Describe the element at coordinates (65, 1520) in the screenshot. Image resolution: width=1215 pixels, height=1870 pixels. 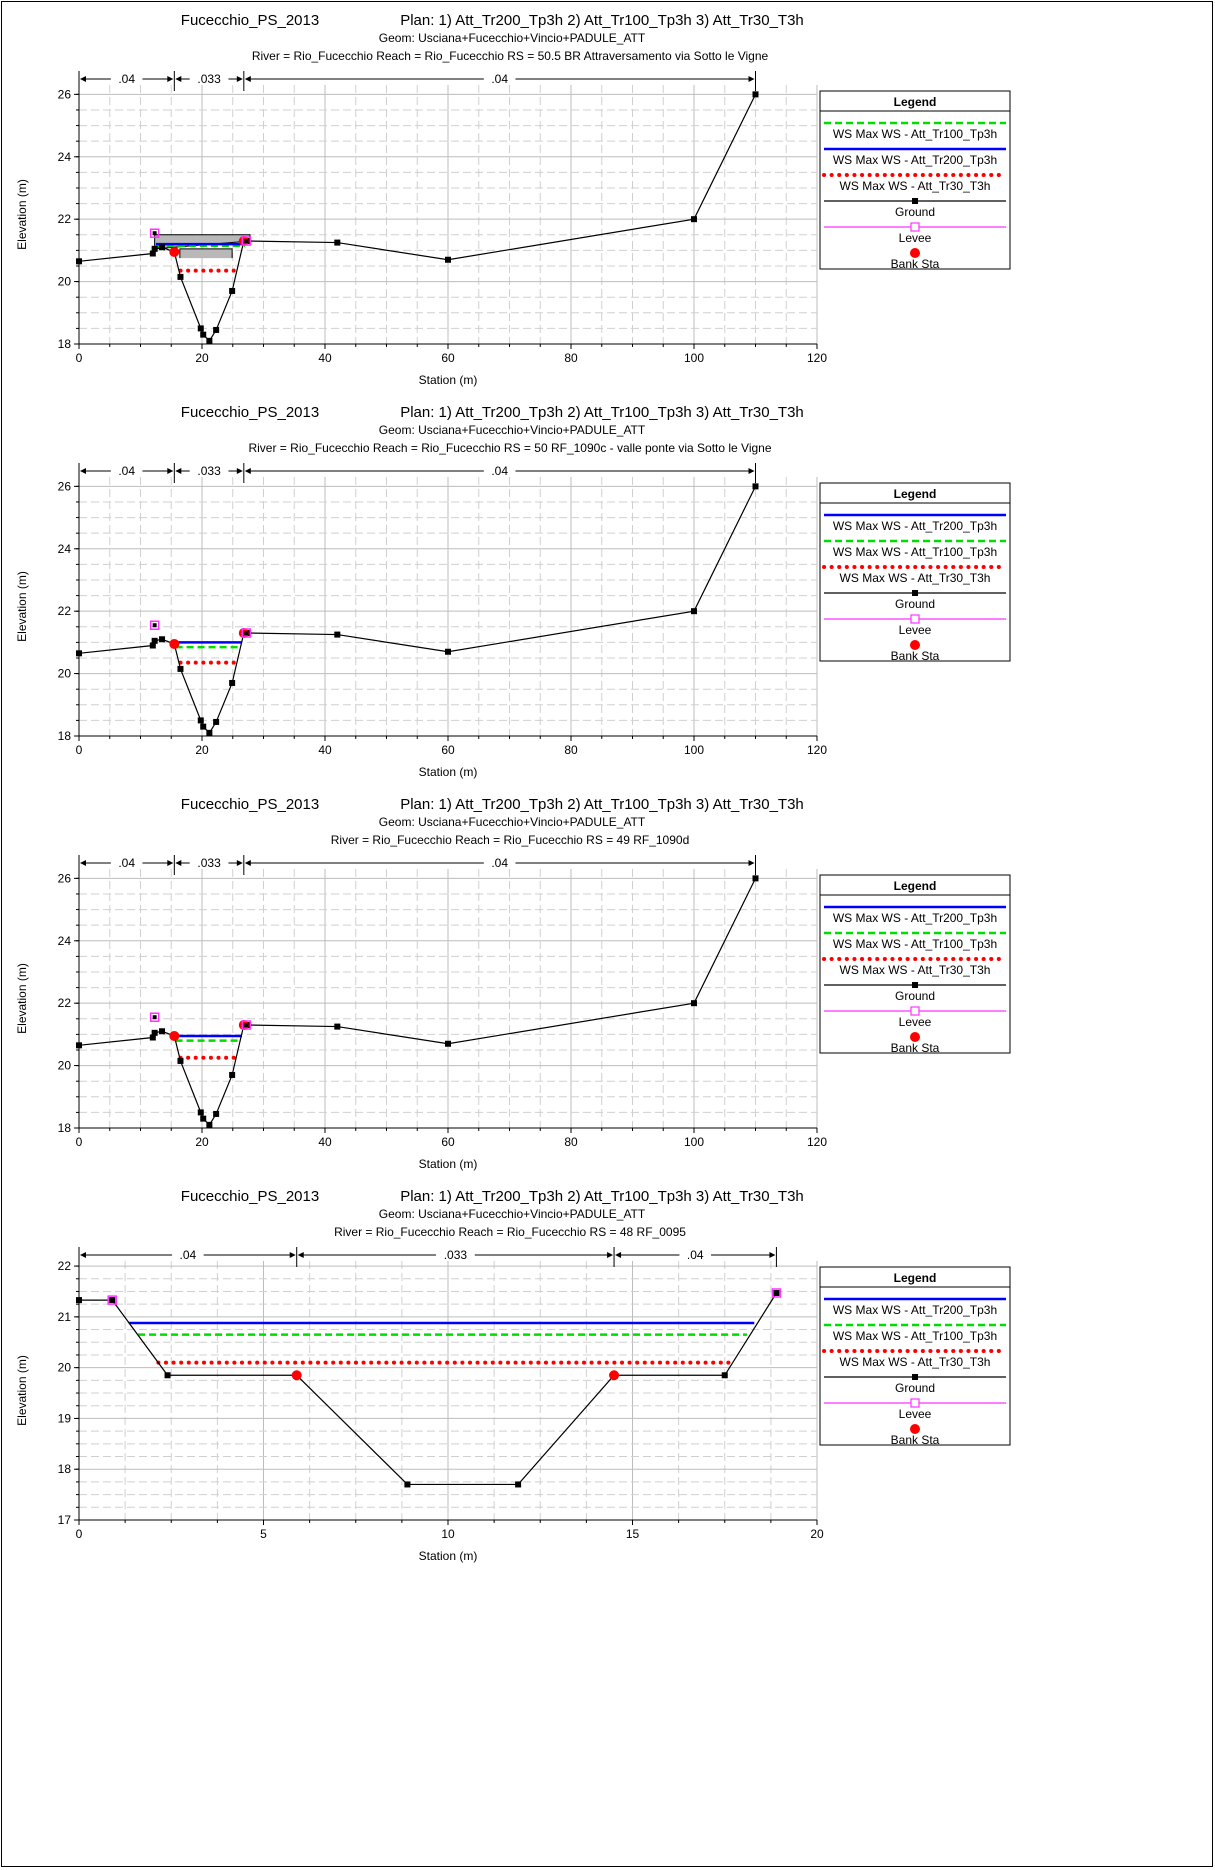
I see `y-tick-label: 17` at that location.